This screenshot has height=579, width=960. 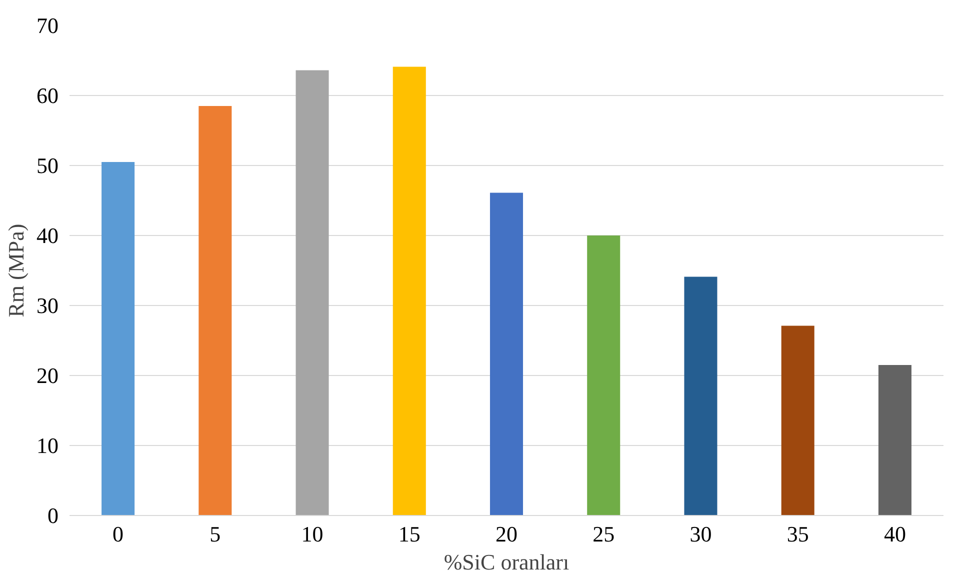 I want to click on x-tick-label: 30, so click(x=701, y=534).